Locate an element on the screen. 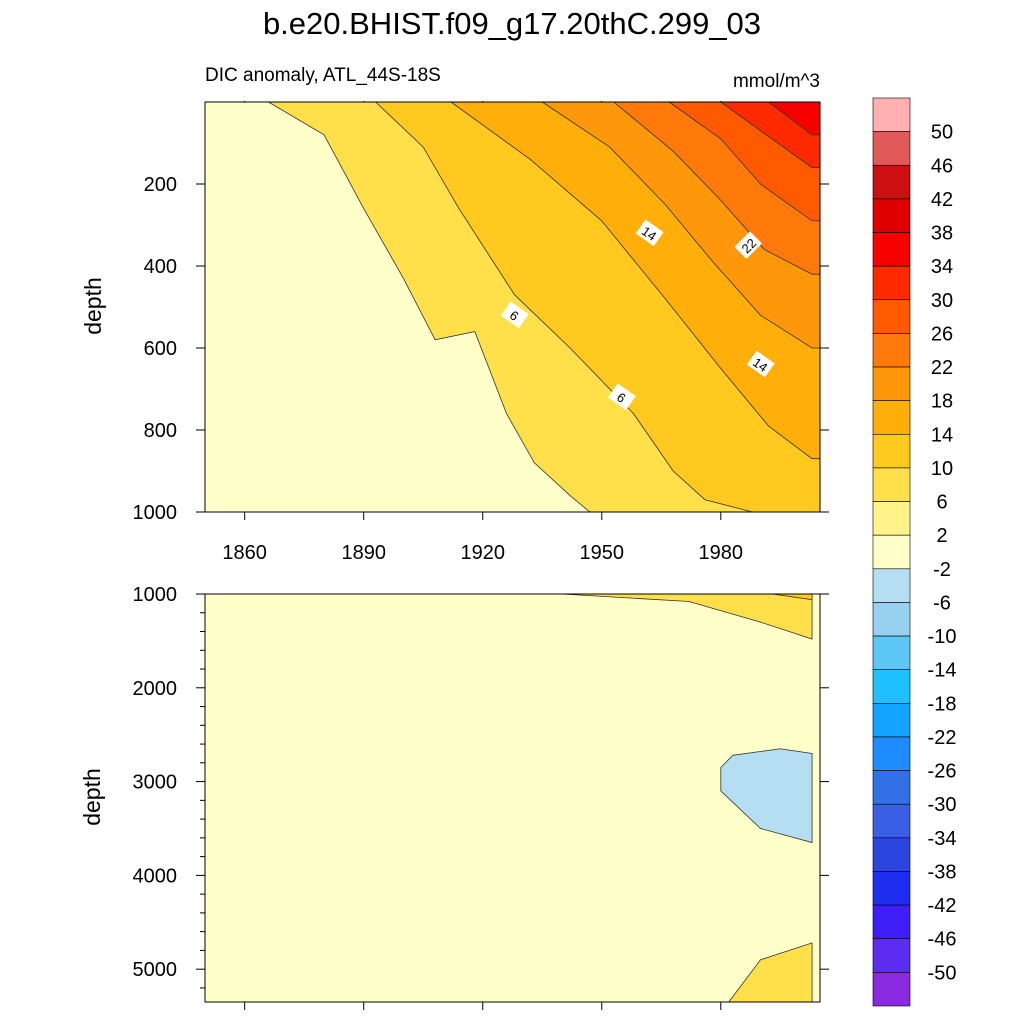 The image size is (1024, 1024). x-tick-label: 1890 is located at coordinates (363, 553).